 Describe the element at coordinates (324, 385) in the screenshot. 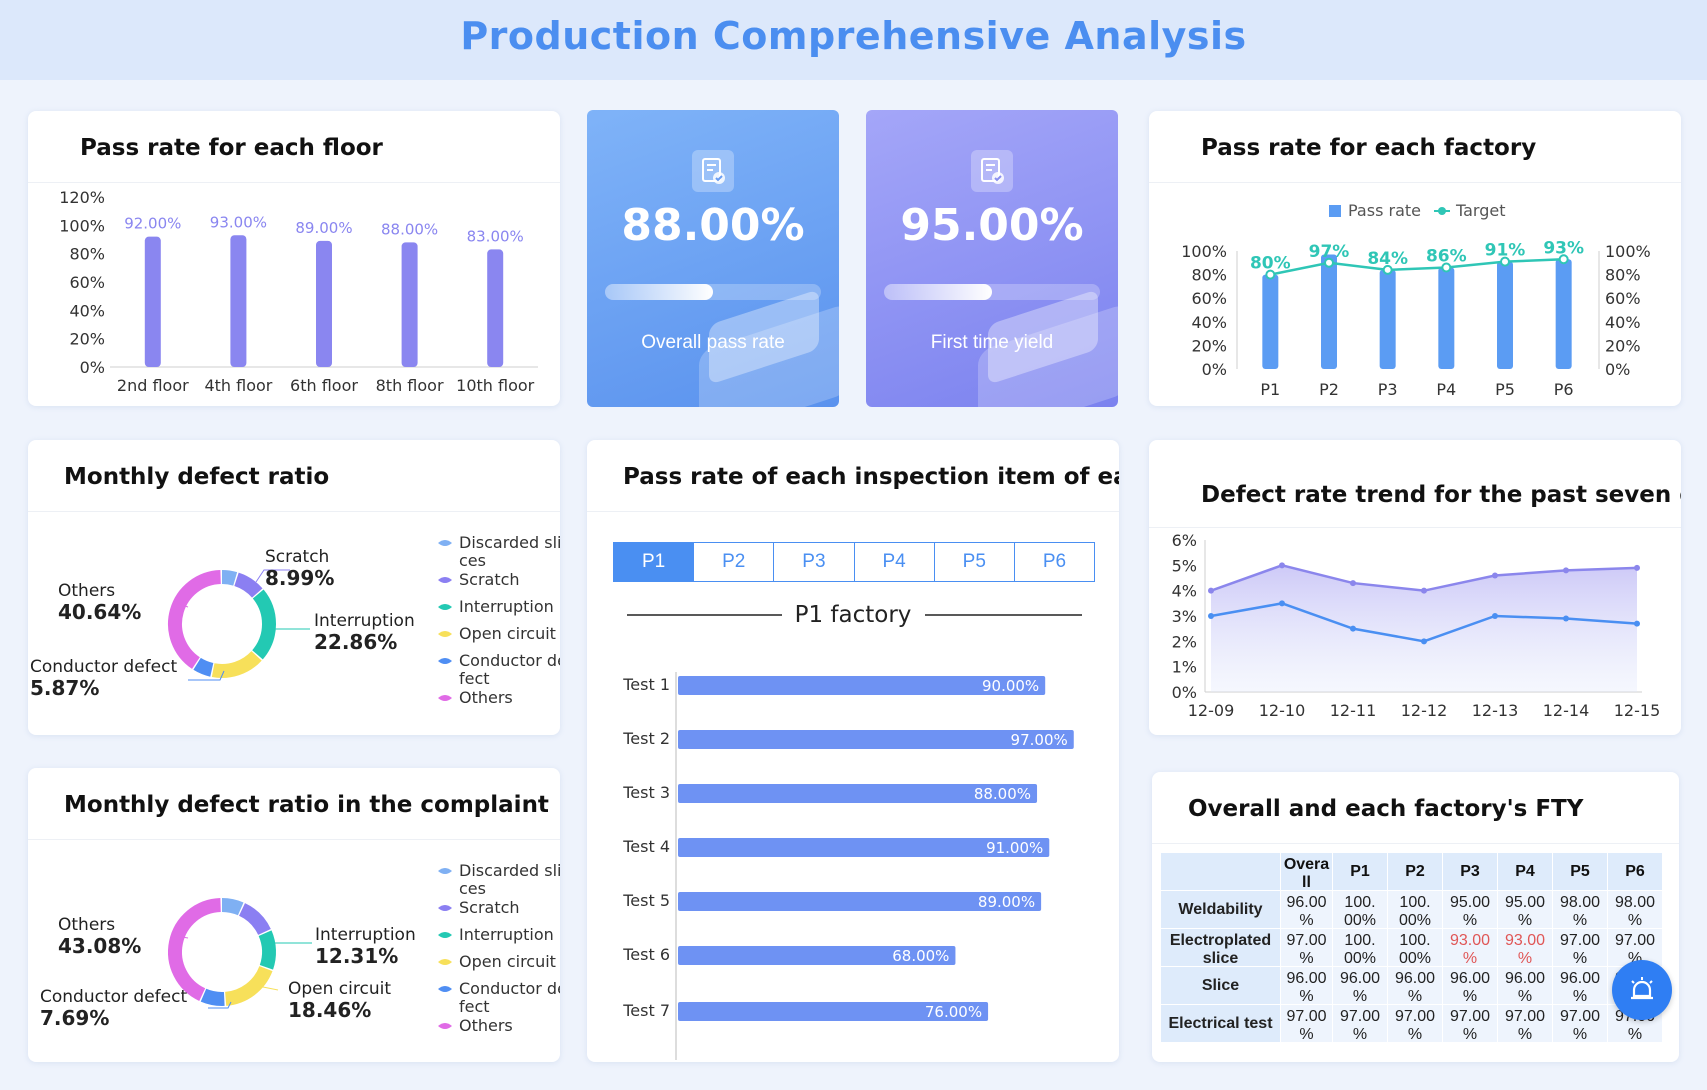

I see `x-tick-label: 6th floor` at that location.